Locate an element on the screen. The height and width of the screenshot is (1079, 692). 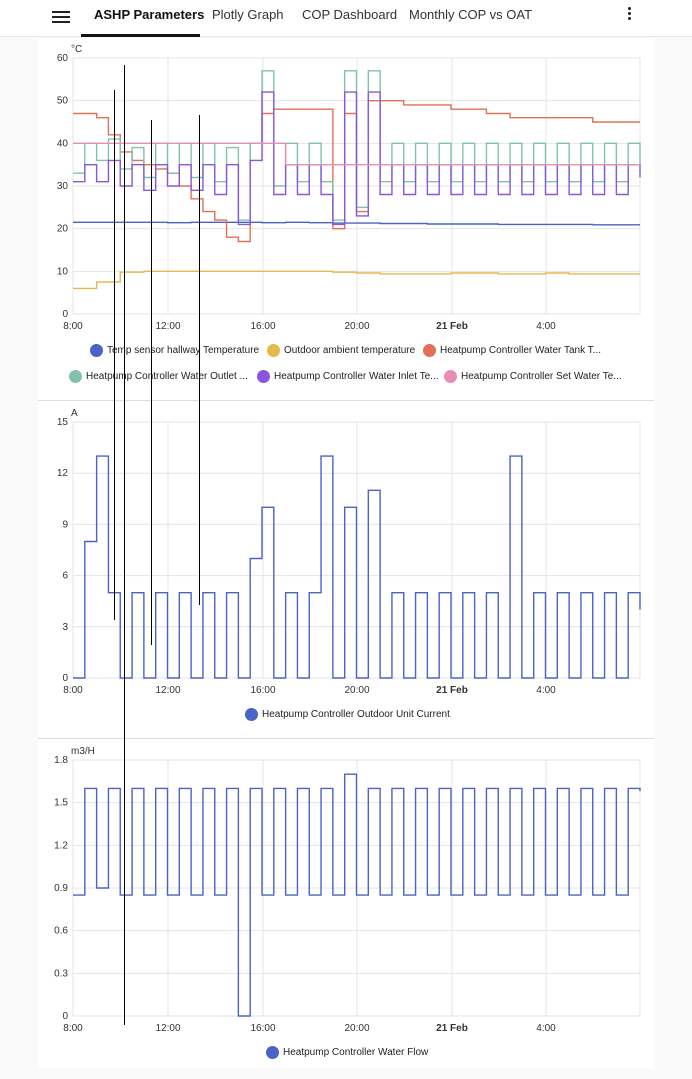
y-axis-unit: m3/H is located at coordinates (83, 751).